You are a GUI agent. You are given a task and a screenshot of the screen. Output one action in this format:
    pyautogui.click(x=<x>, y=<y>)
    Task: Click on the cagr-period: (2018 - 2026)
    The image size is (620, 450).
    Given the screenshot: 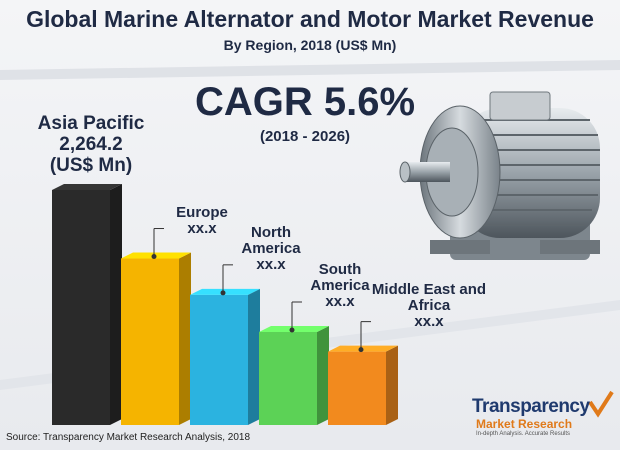 What is the action you would take?
    pyautogui.click(x=305, y=136)
    